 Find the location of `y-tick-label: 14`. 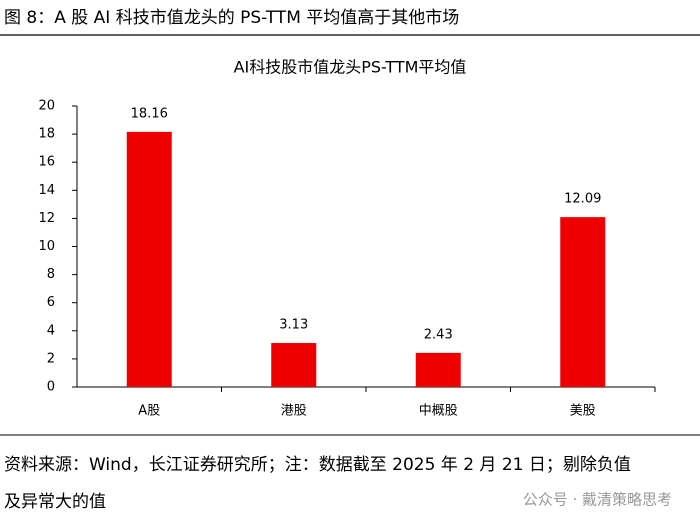

y-tick-label: 14 is located at coordinates (46, 190).